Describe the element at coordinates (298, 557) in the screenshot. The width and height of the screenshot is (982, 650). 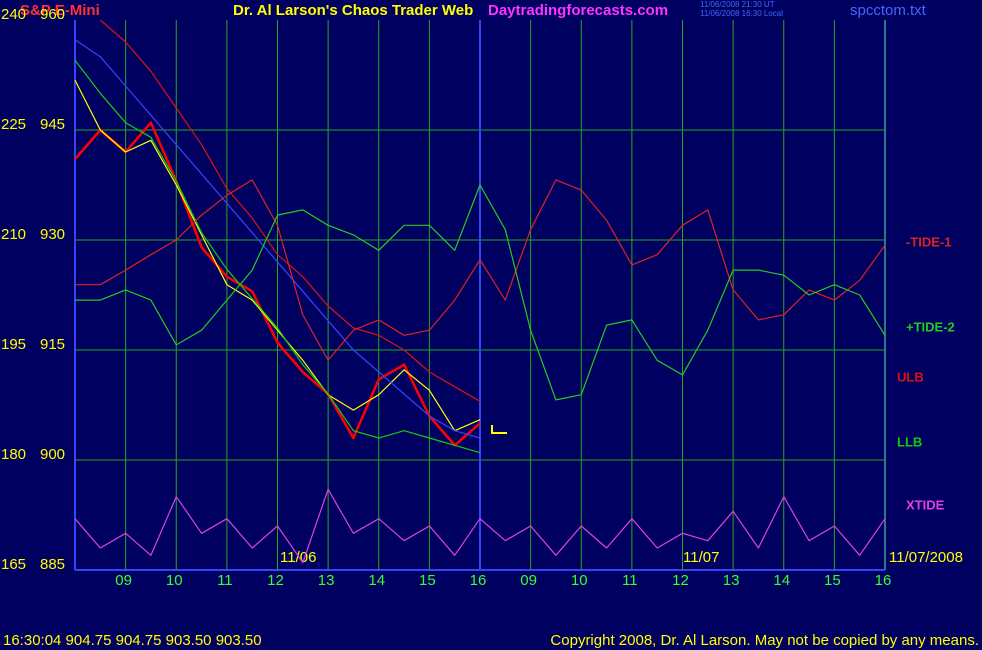
I see `date-label: 11/06` at that location.